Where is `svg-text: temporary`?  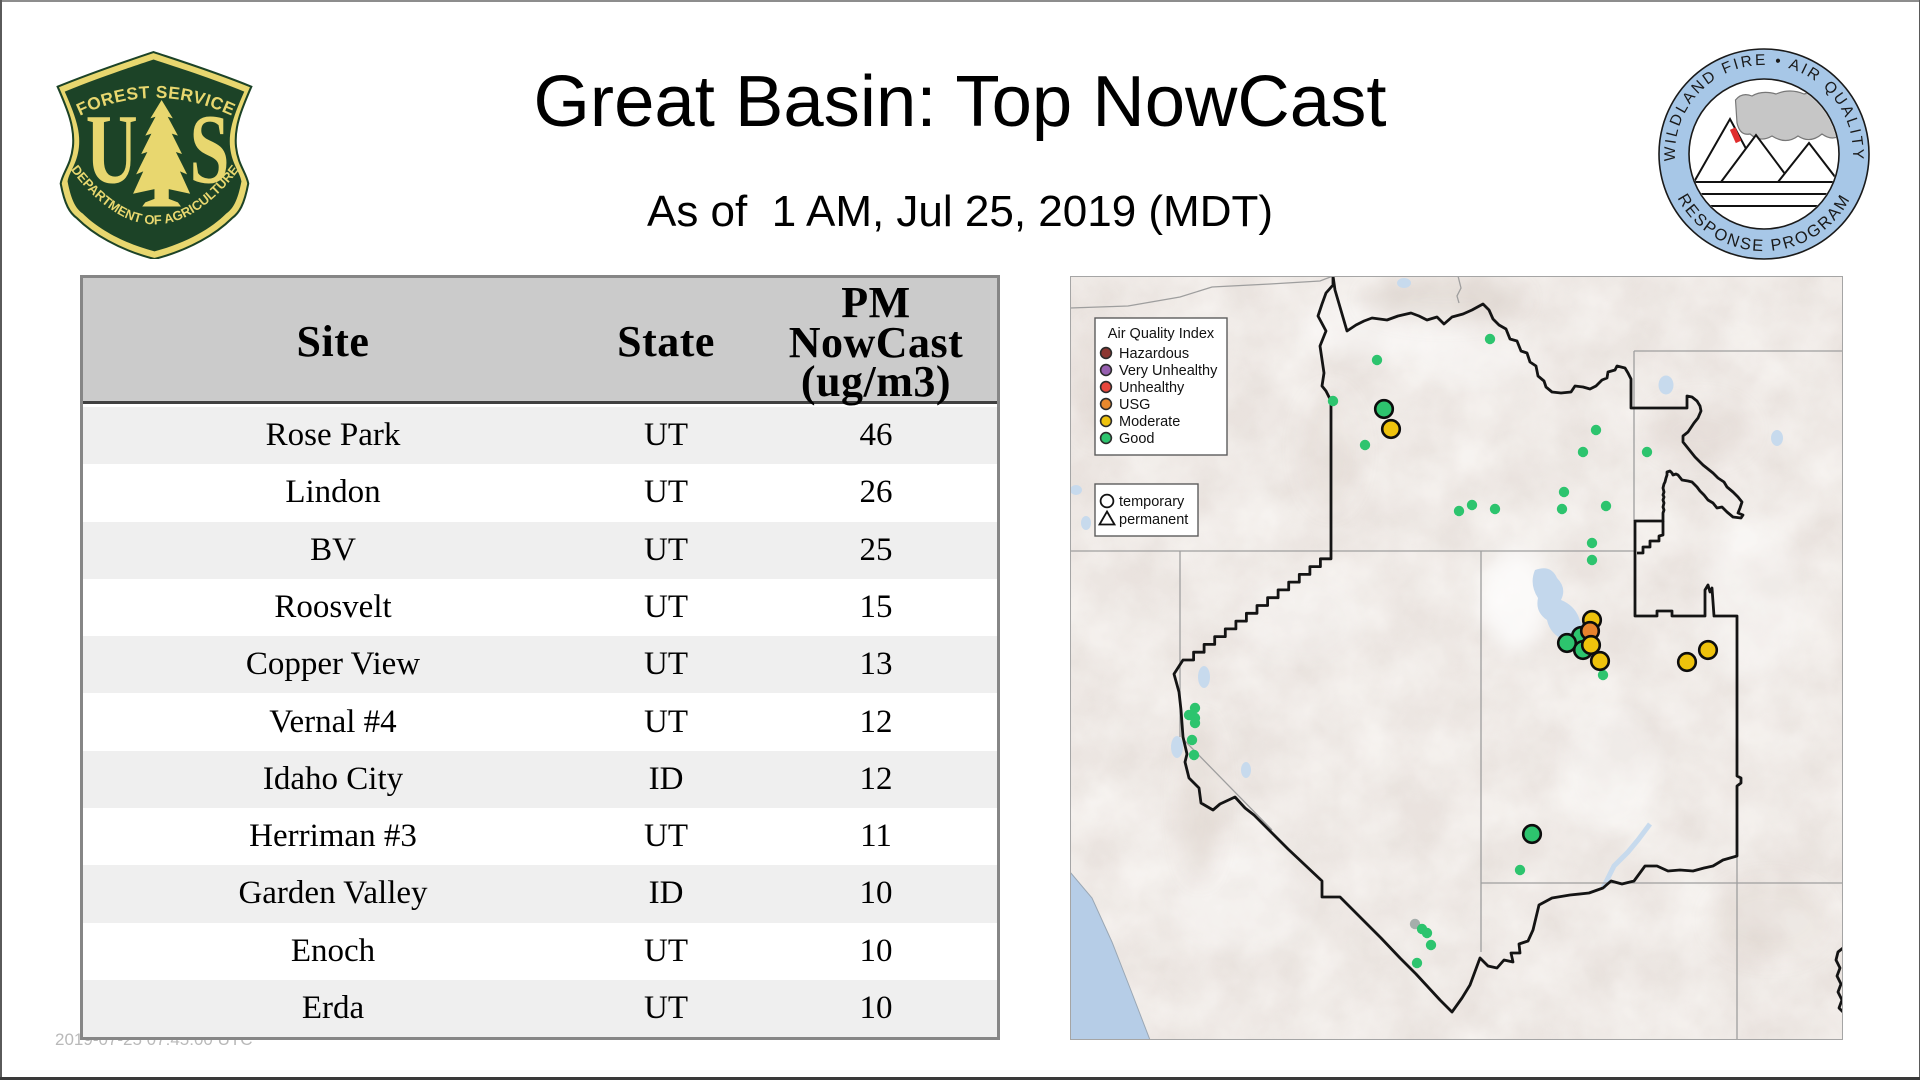 svg-text: temporary is located at coordinates (1152, 502).